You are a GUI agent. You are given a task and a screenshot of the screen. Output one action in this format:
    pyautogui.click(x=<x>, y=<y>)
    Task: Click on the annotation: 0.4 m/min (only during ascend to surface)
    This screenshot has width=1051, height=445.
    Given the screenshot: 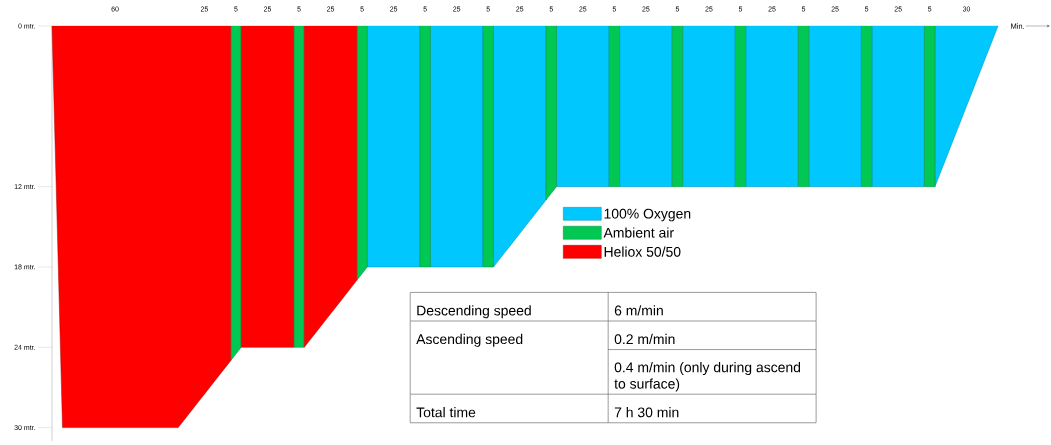 What is the action you would take?
    pyautogui.click(x=707, y=377)
    